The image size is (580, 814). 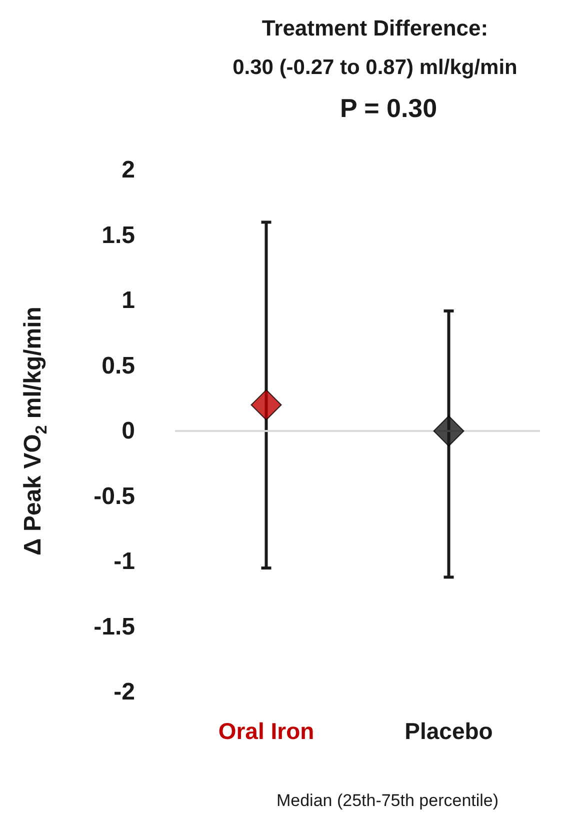 What do you see at coordinates (448, 731) in the screenshot?
I see `x-tick-label: Placebo` at bounding box center [448, 731].